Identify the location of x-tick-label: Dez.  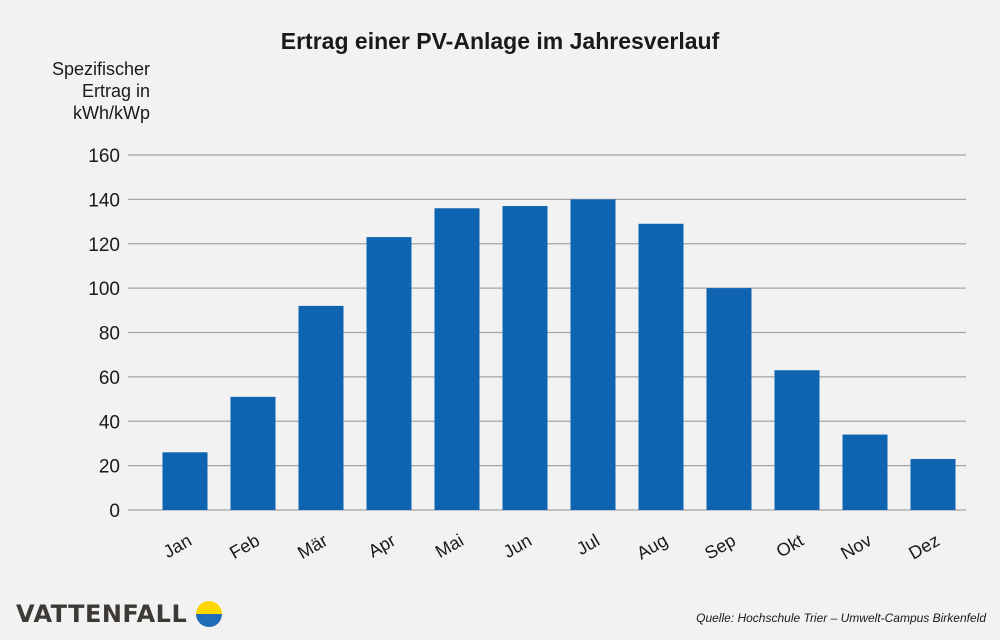
(924, 546).